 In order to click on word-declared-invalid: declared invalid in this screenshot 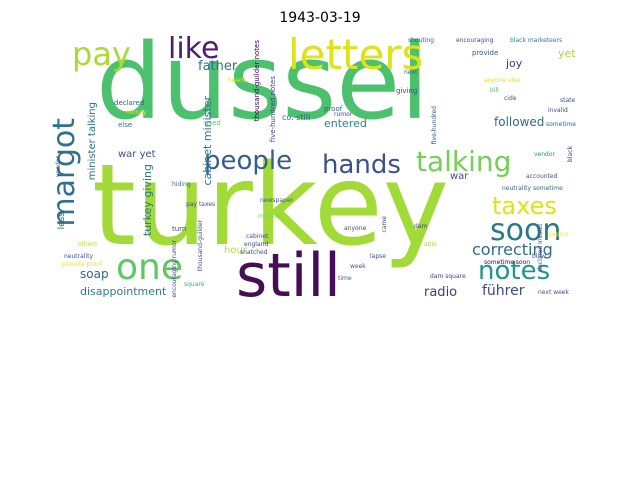, I will do `click(540, 248)`.